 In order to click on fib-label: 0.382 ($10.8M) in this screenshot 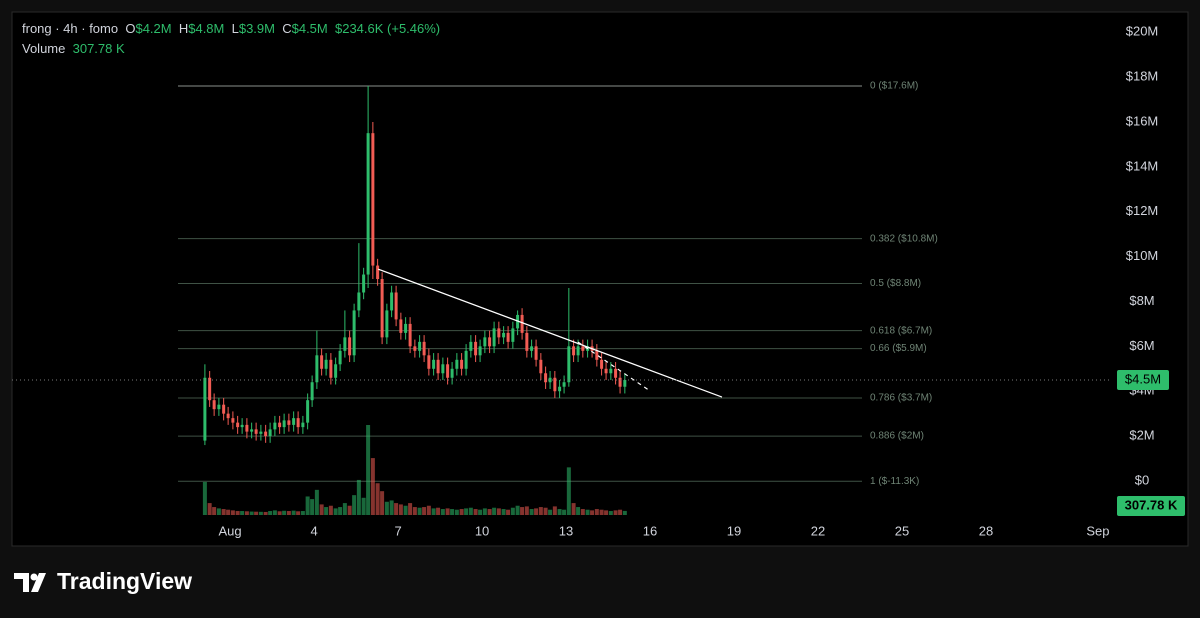, I will do `click(904, 238)`.